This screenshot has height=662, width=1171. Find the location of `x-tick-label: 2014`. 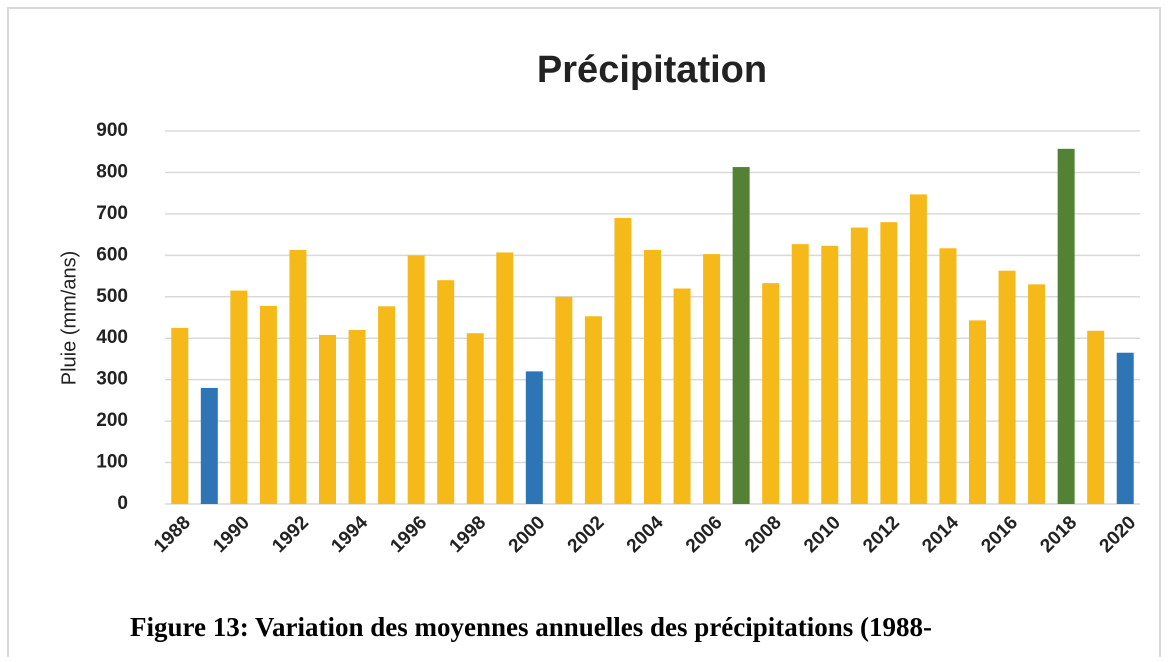

x-tick-label: 2014 is located at coordinates (940, 534).